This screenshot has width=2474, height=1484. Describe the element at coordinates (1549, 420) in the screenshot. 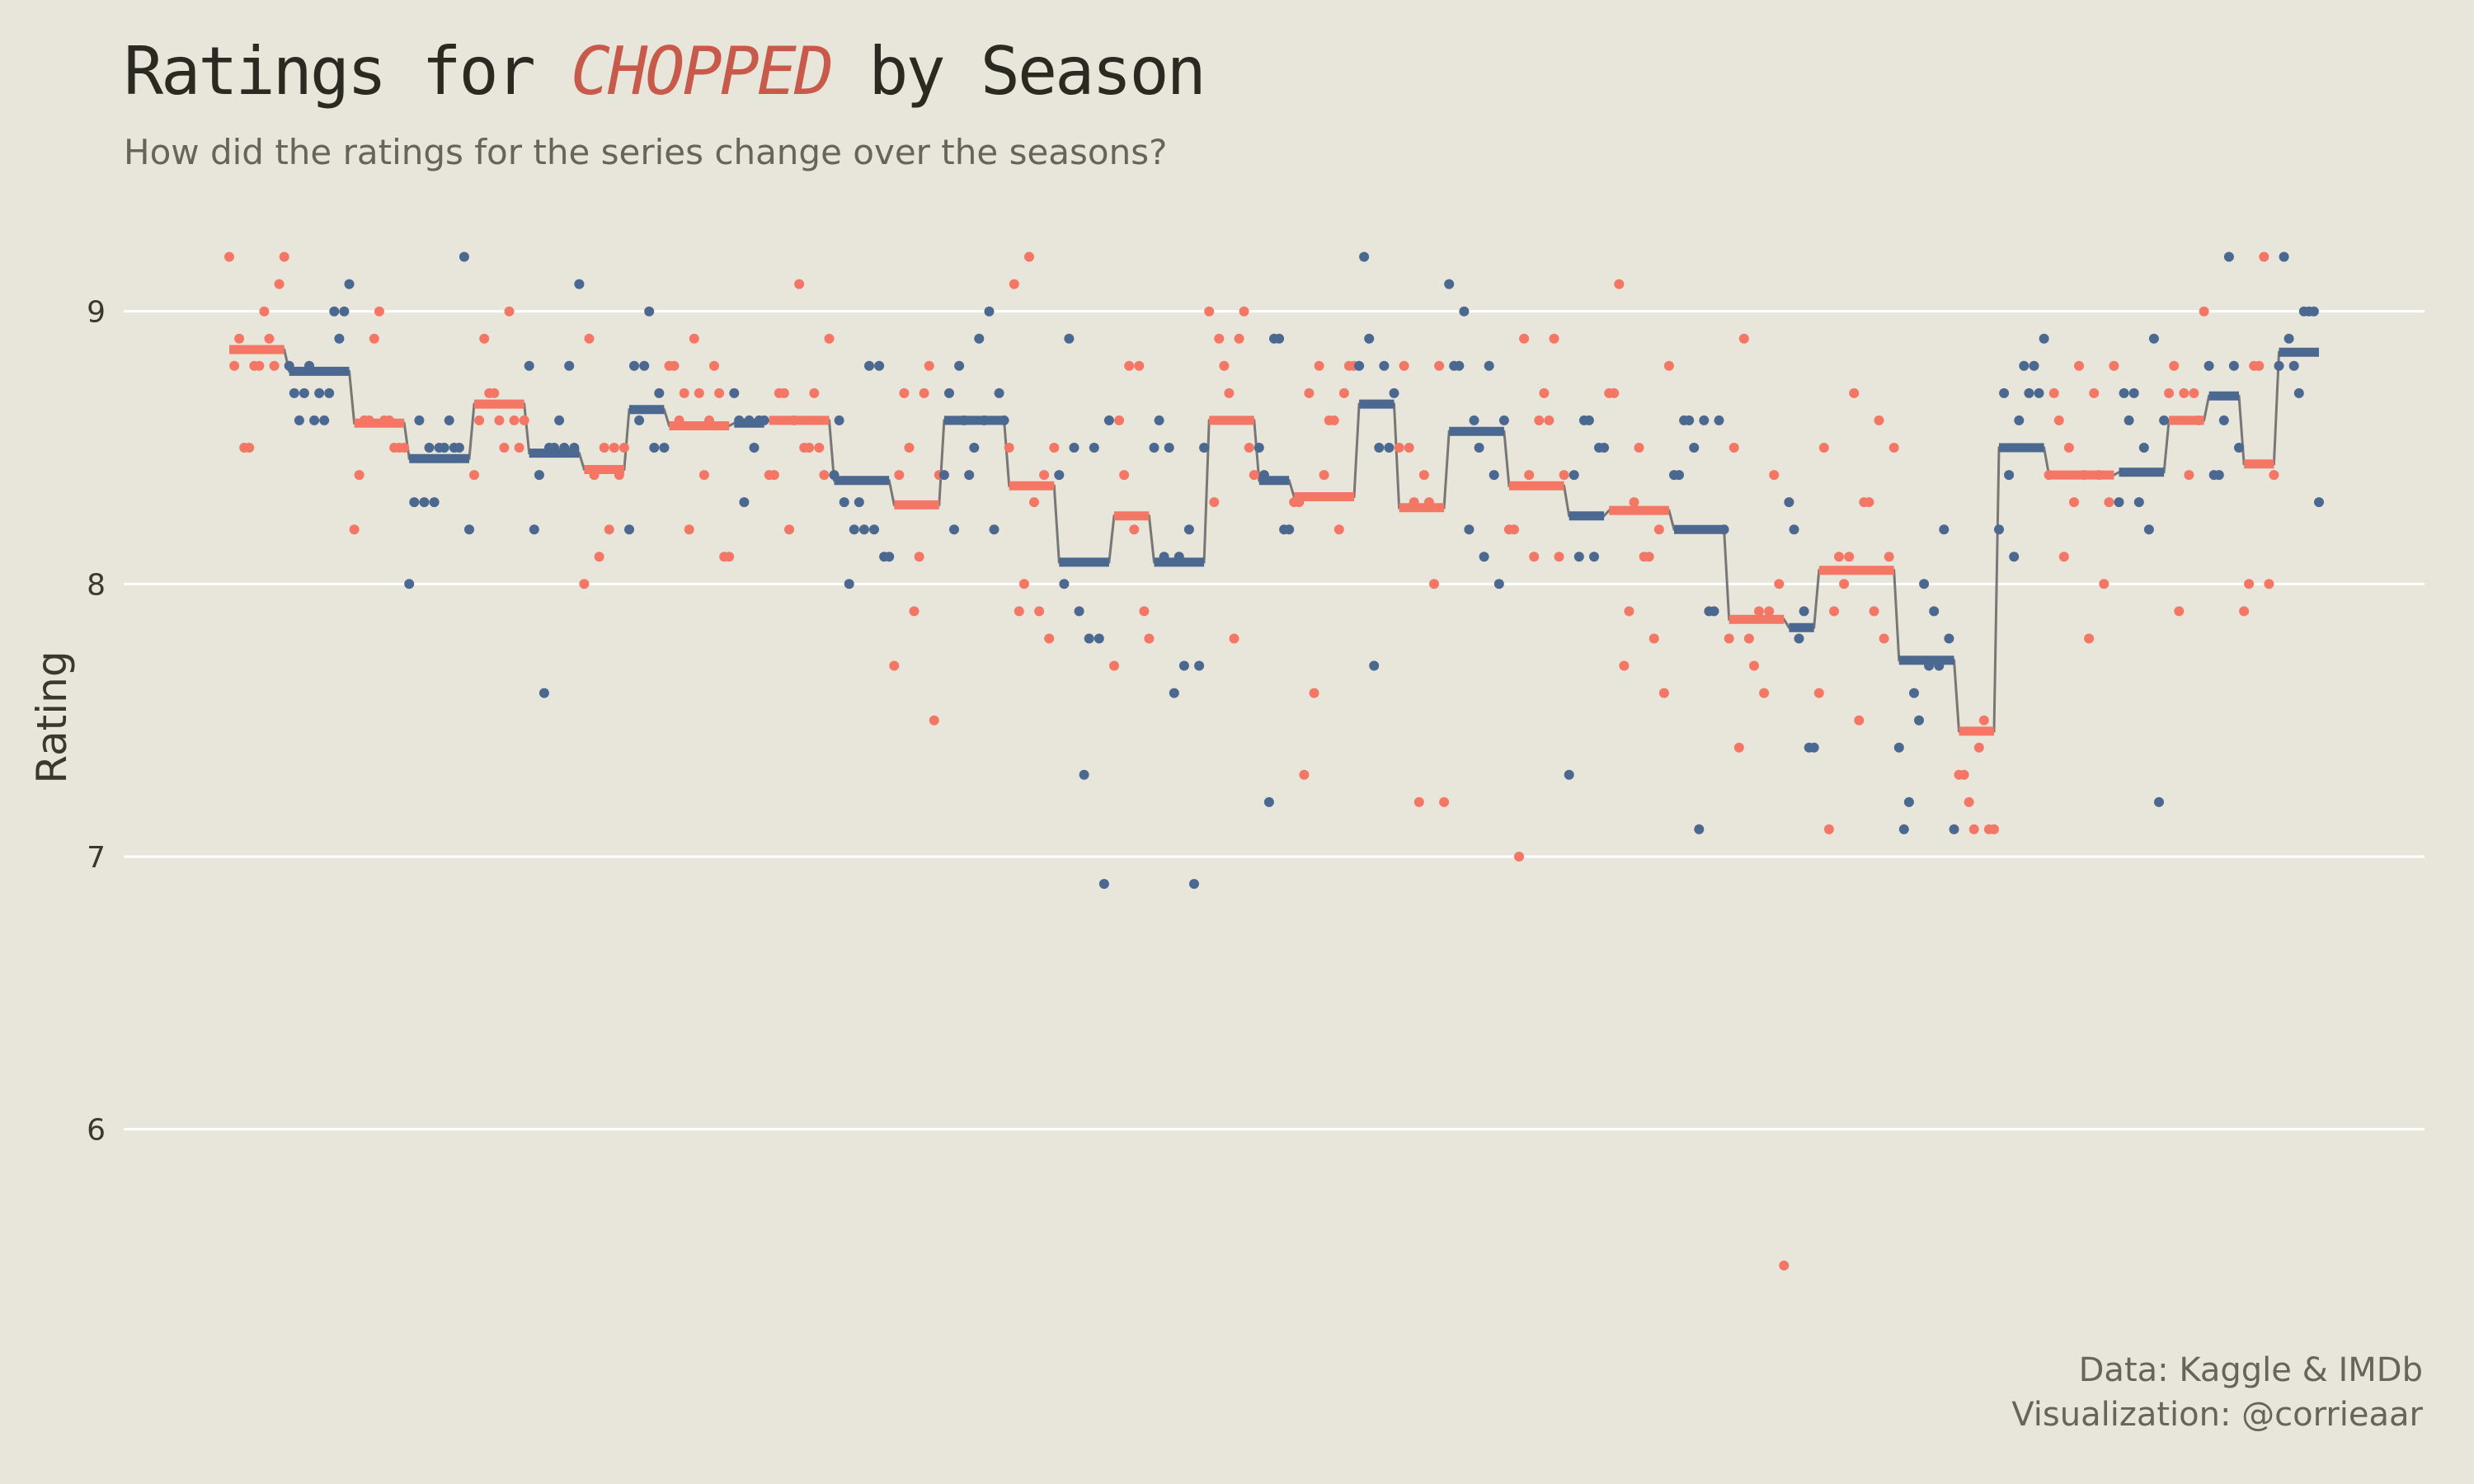

I see `episode-point-s25-e9` at that location.